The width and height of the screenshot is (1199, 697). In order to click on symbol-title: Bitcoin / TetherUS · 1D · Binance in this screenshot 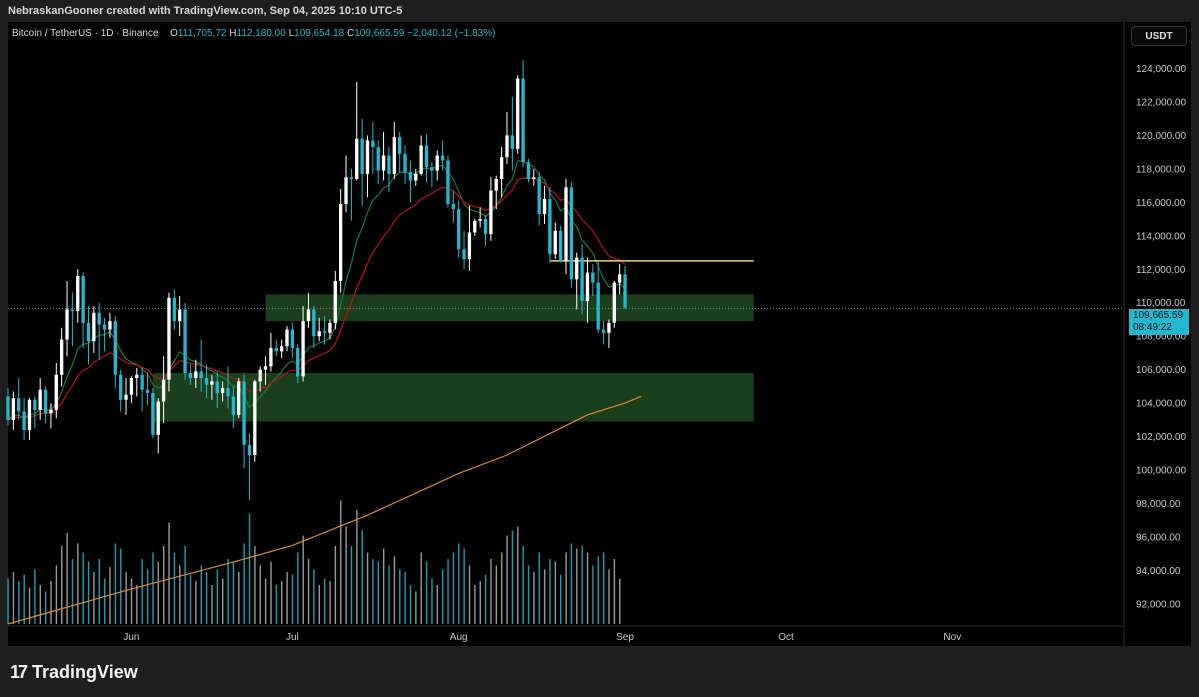, I will do `click(85, 33)`.